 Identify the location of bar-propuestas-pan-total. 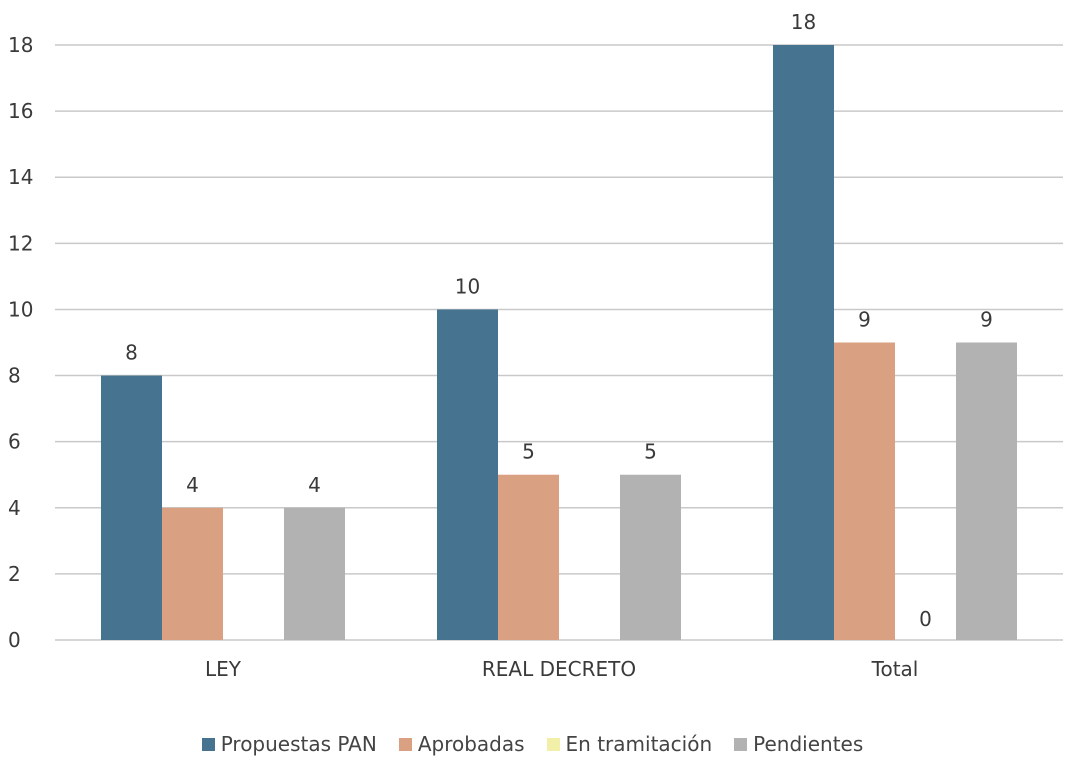
(803, 342).